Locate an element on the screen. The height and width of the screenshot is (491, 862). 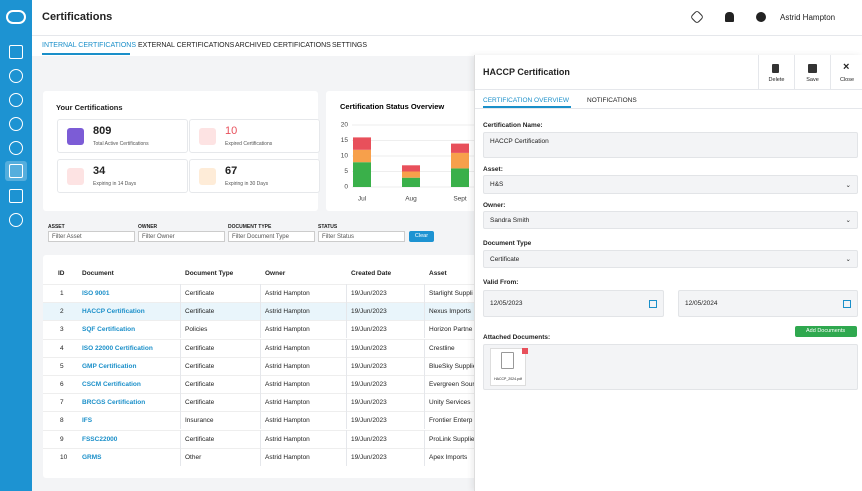
tab: ARCHIVED CERTIFICATIONS is located at coordinates (283, 45).